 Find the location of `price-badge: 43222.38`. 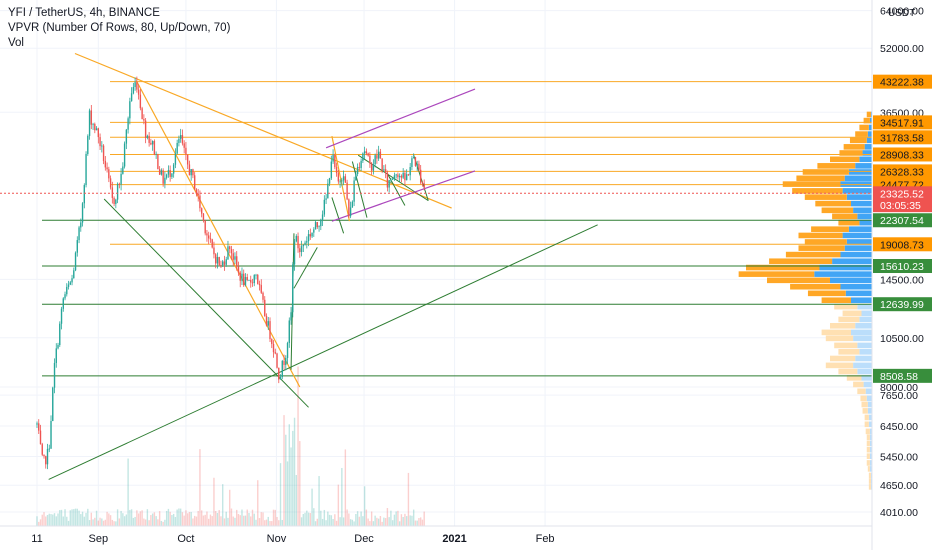

price-badge: 43222.38 is located at coordinates (902, 81).